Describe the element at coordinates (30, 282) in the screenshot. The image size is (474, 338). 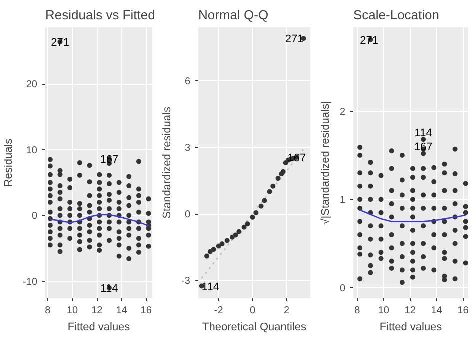
I see `y-tick-label: -10` at that location.